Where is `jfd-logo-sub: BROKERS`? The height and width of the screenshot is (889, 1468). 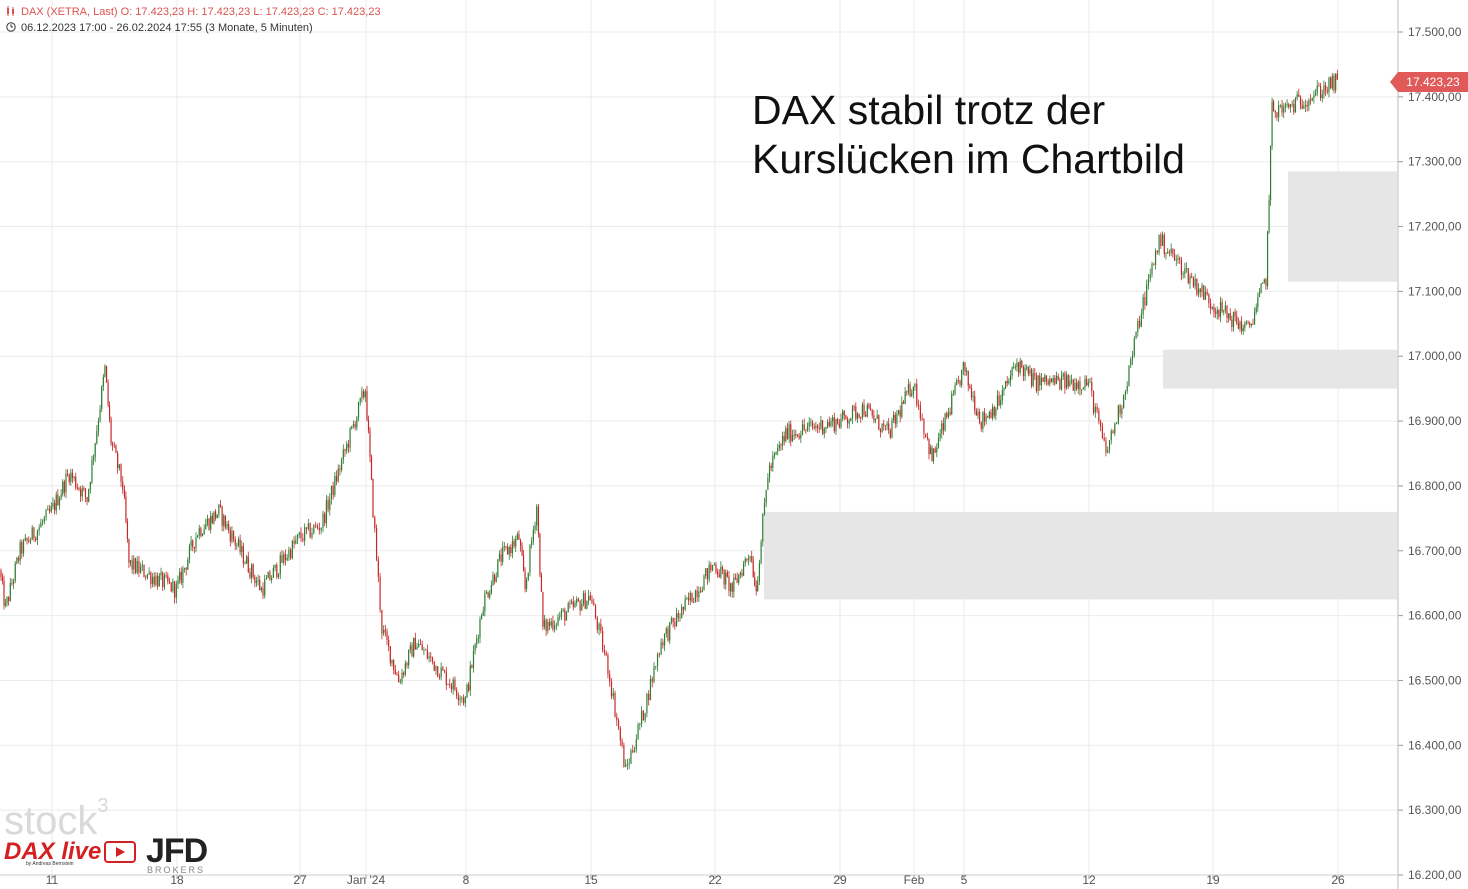
jfd-logo-sub: BROKERS is located at coordinates (176, 870).